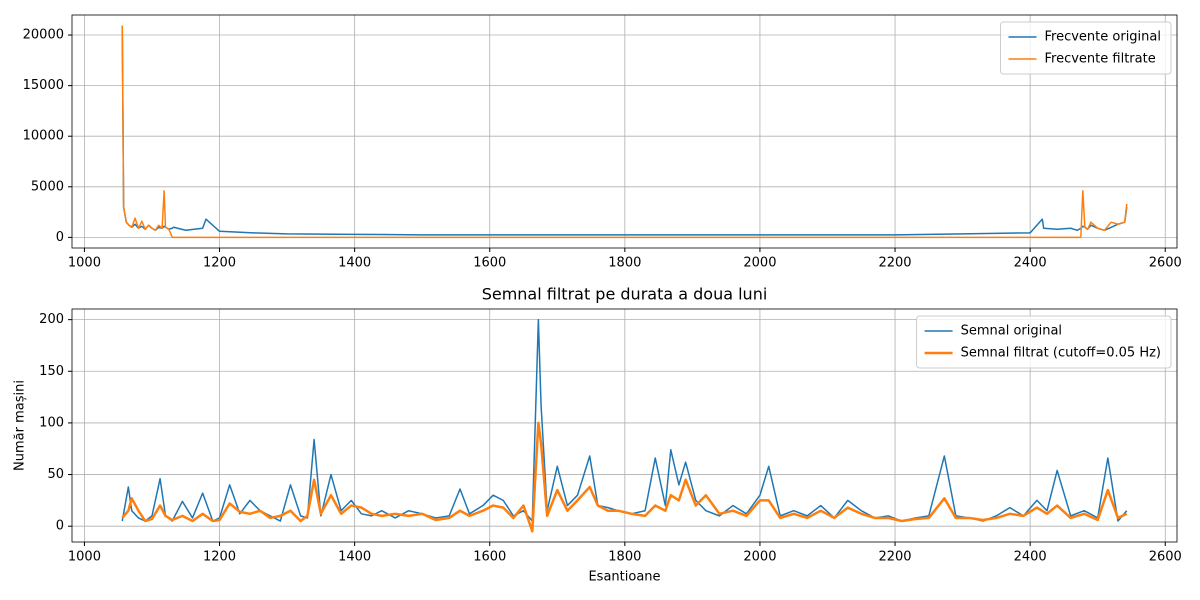 Image resolution: width=1200 pixels, height=600 pixels. What do you see at coordinates (55, 474) in the screenshot?
I see `y-tick-label: 50` at bounding box center [55, 474].